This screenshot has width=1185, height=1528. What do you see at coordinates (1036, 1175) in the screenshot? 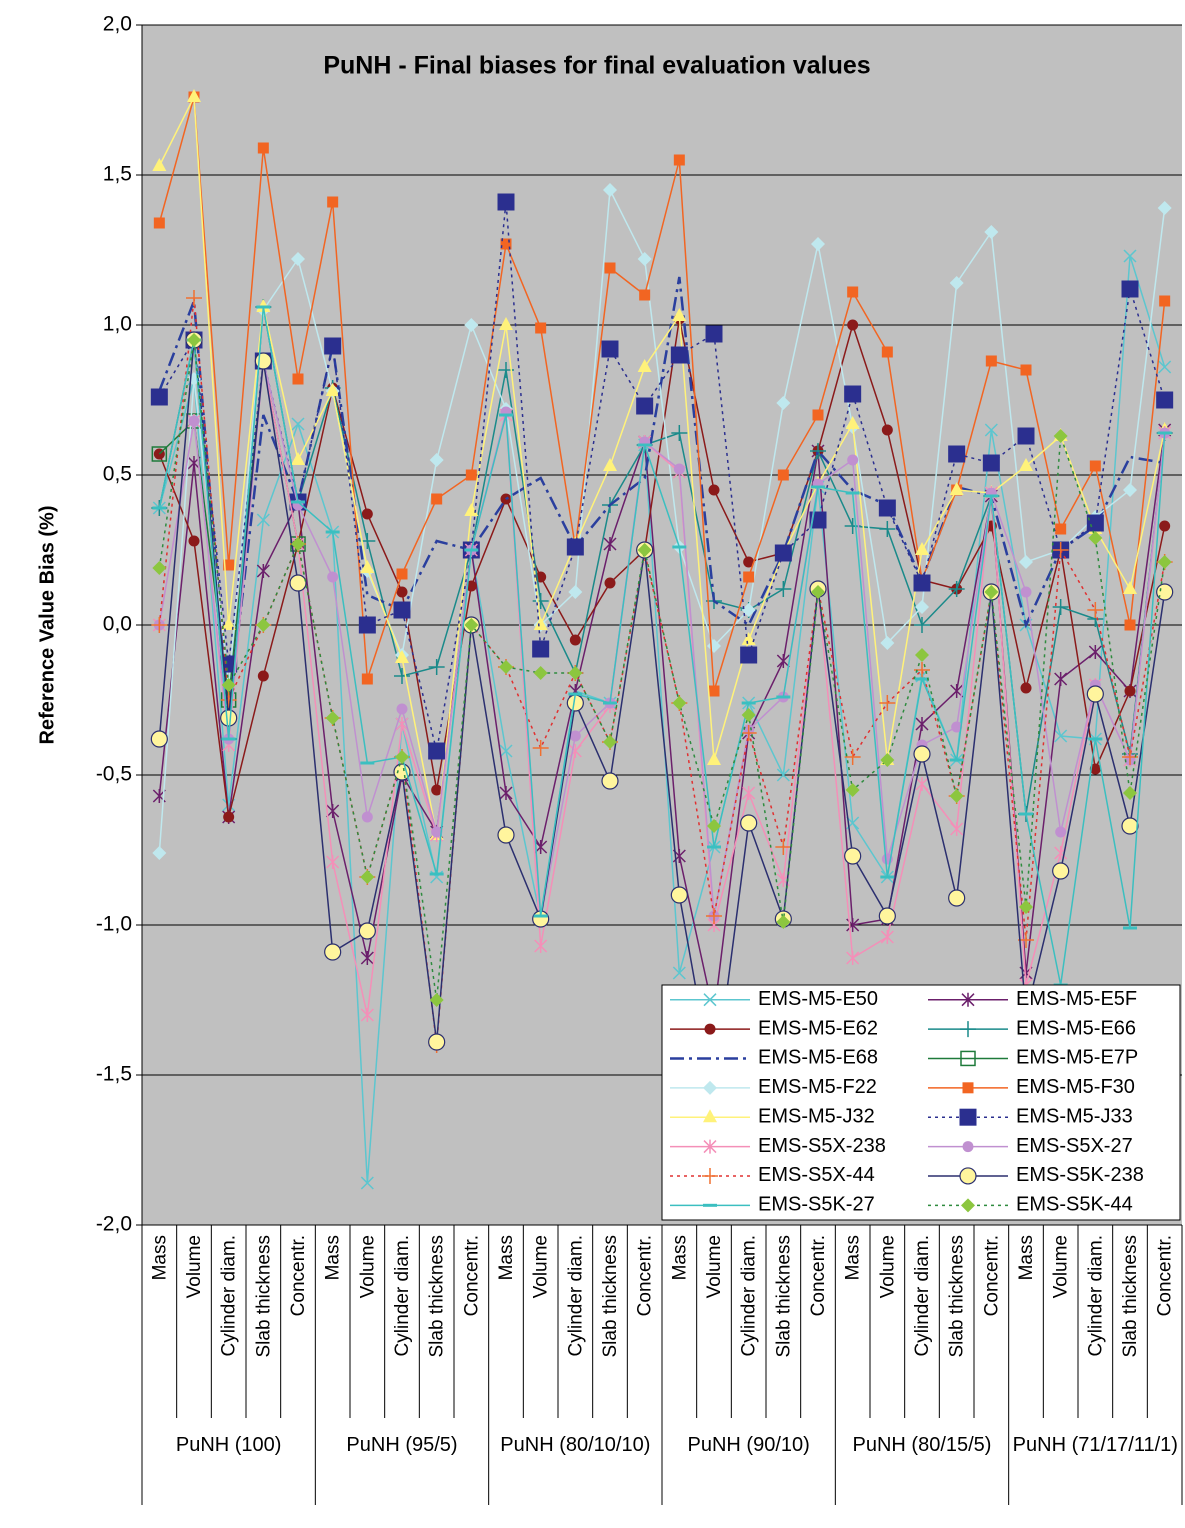
I see `legend-item: EMS-S5K-238` at bounding box center [1036, 1175].